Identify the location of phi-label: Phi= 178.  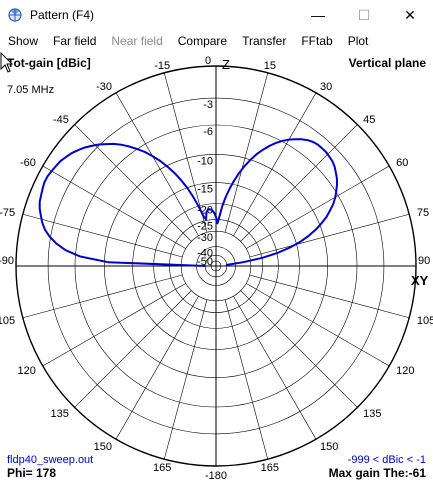
(31, 473).